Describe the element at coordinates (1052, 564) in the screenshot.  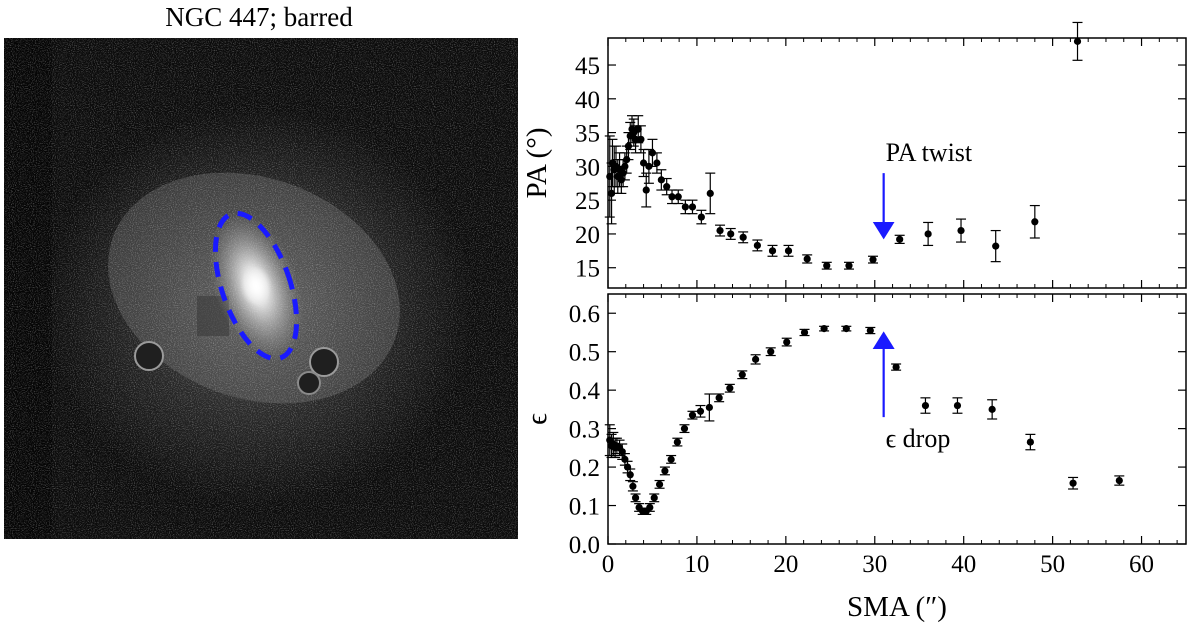
I see `x-tick-label: 50` at that location.